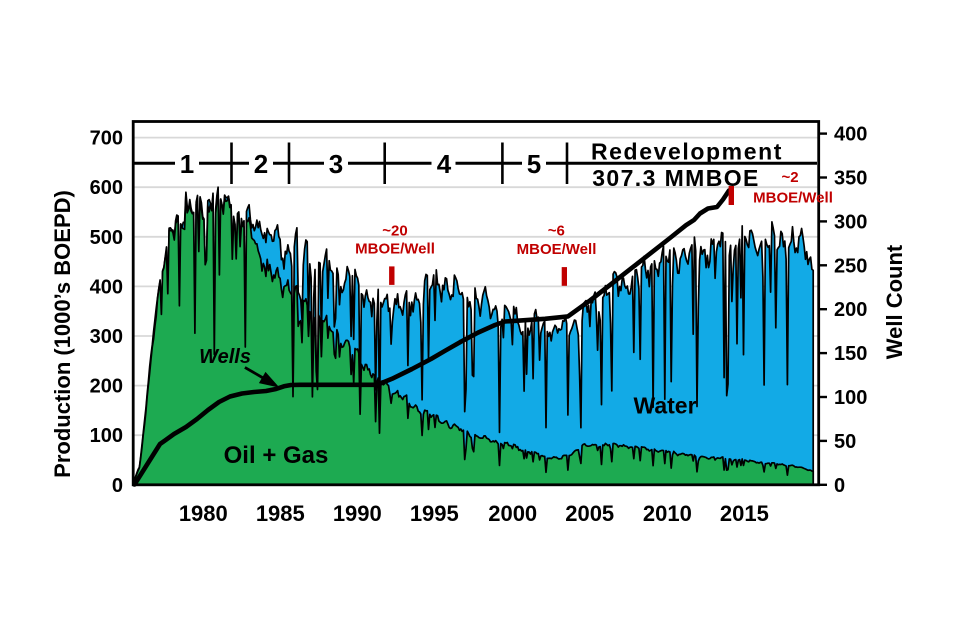 Image resolution: width=955 pixels, height=637 pixels. What do you see at coordinates (357, 513) in the screenshot?
I see `svg-text: 1990` at bounding box center [357, 513].